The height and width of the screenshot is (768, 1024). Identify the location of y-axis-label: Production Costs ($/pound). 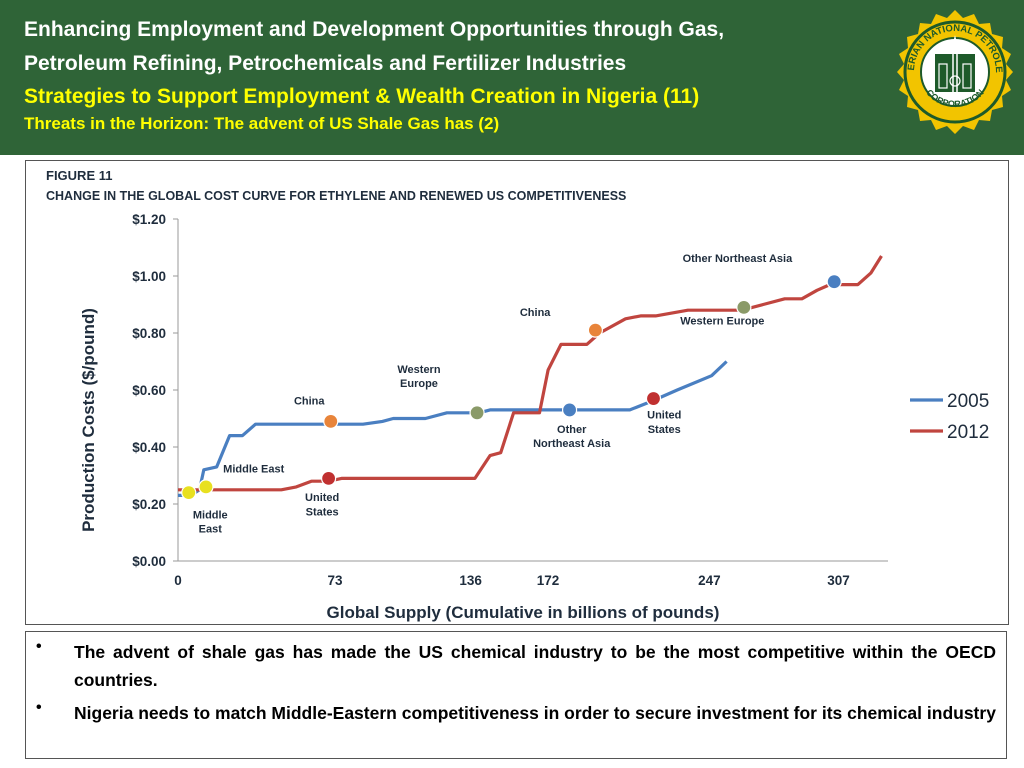
(88, 420).